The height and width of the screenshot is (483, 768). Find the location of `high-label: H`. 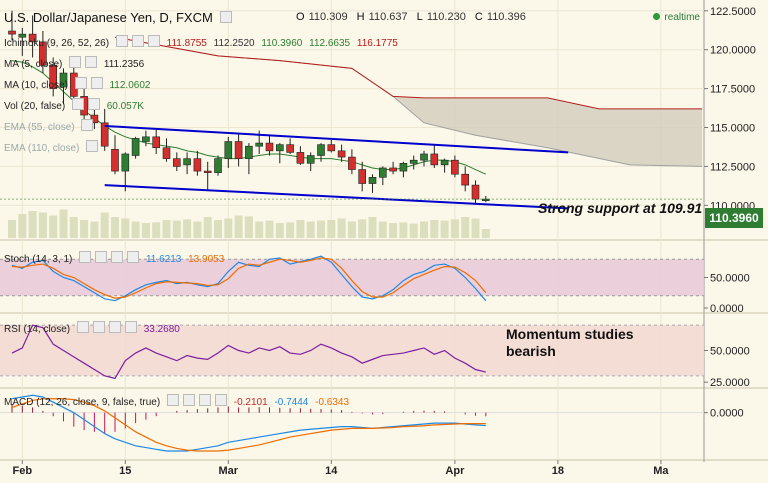

high-label: H is located at coordinates (360, 17).